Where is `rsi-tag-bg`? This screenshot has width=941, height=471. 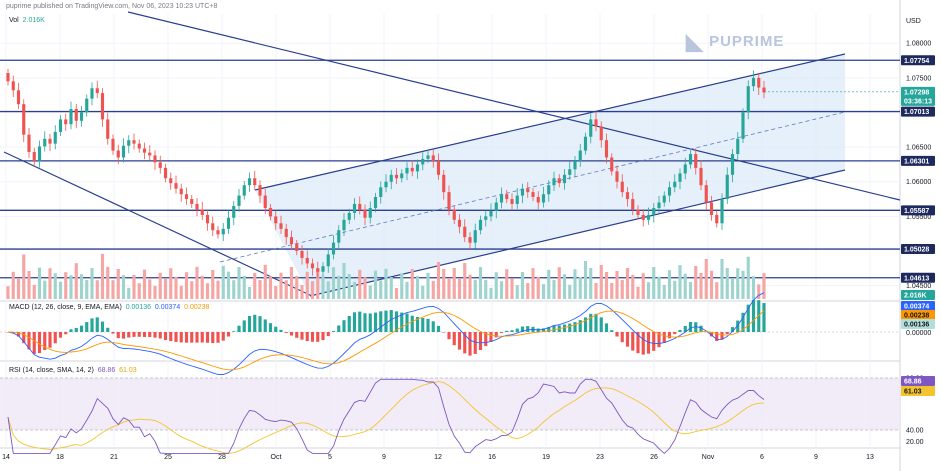 rsi-tag-bg is located at coordinates (918, 381).